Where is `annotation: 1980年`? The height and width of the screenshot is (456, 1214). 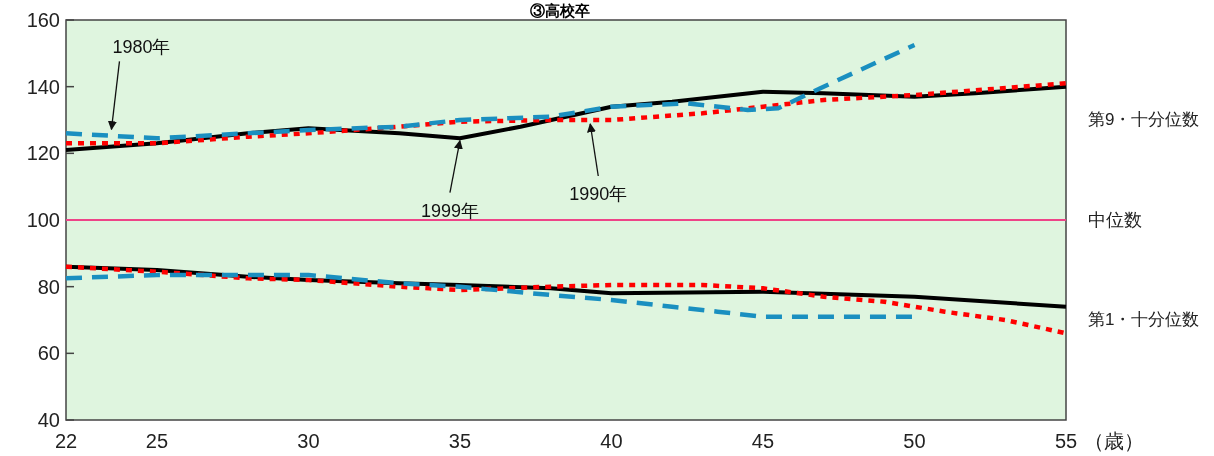 annotation: 1980年 is located at coordinates (141, 47).